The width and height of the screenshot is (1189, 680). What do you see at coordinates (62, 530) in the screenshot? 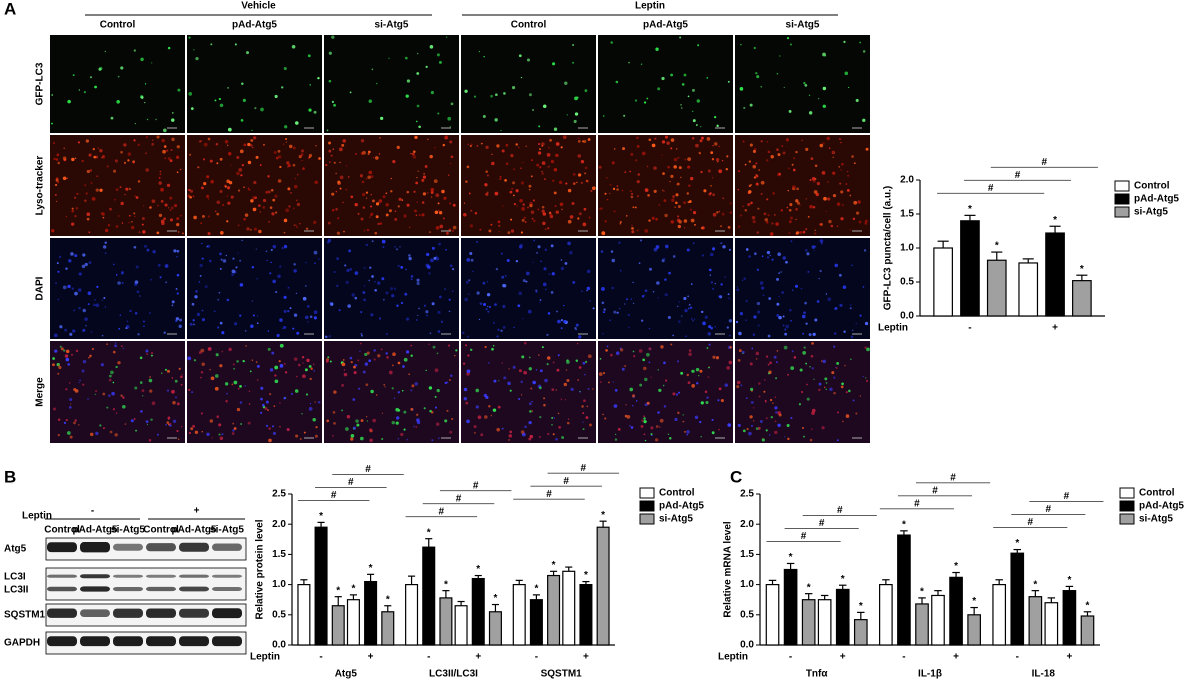
I see `lane-label: Control` at bounding box center [62, 530].